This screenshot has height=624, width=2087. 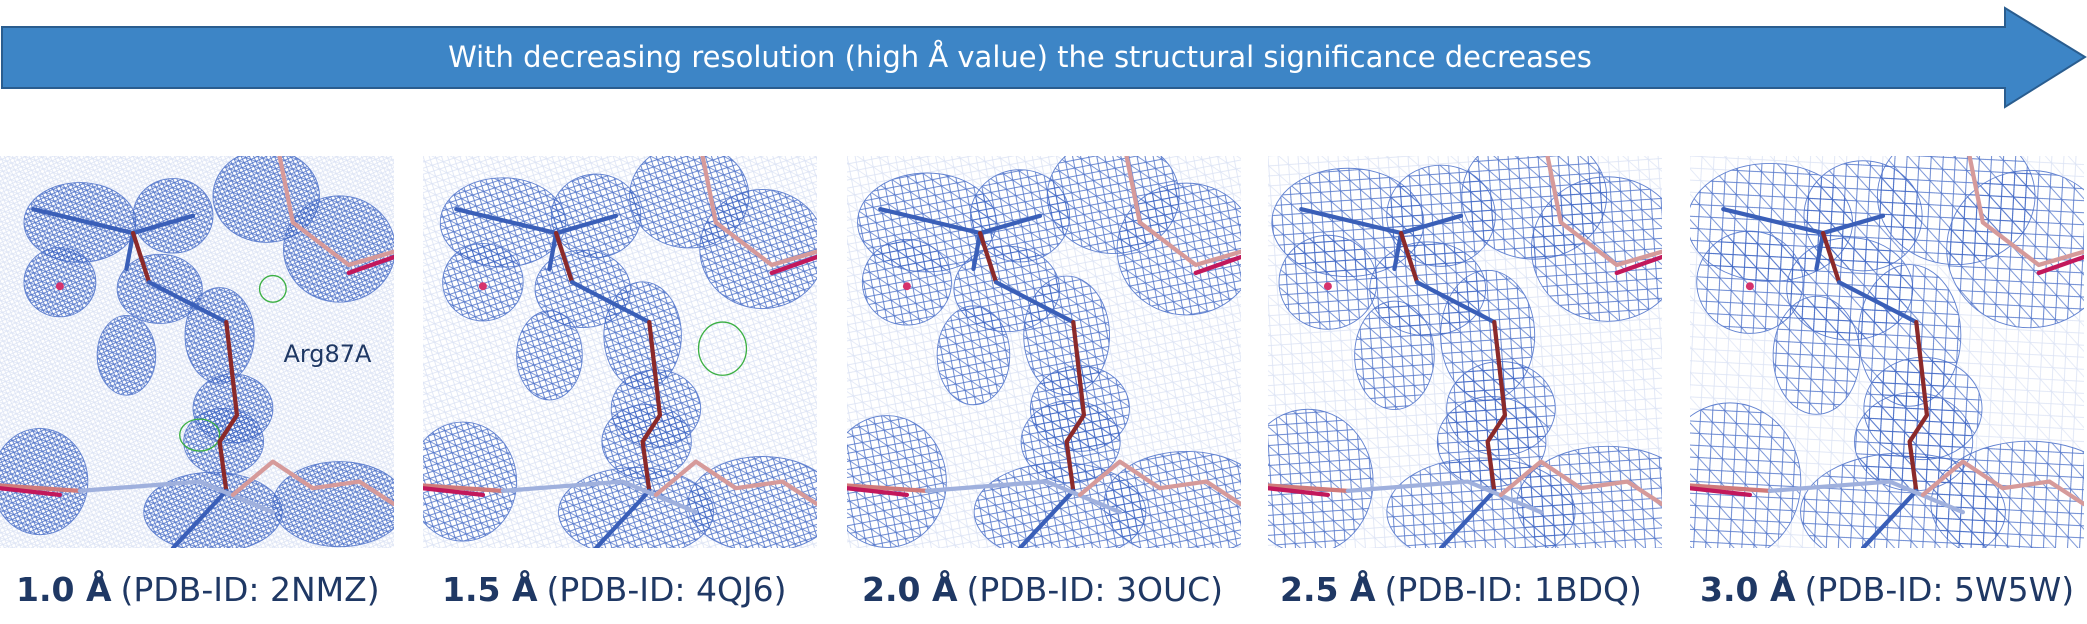 What do you see at coordinates (1513, 589) in the screenshot?
I see `pdb-id: (PDB-ID: 1BDQ)` at bounding box center [1513, 589].